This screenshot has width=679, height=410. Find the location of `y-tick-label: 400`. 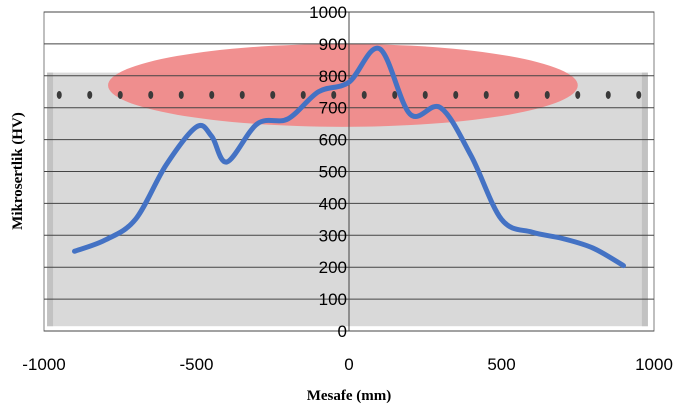

y-tick-label: 400 is located at coordinates (333, 203).